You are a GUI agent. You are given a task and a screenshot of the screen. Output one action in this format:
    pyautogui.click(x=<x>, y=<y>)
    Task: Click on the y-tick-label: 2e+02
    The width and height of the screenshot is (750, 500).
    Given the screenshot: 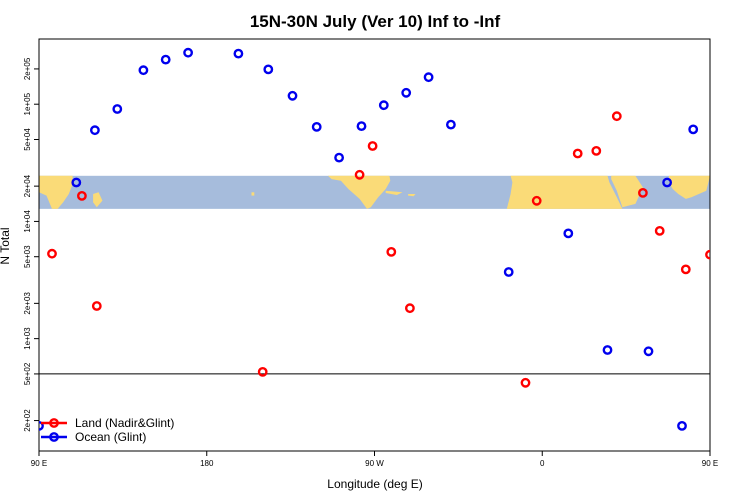 What is the action you would take?
    pyautogui.click(x=27, y=420)
    